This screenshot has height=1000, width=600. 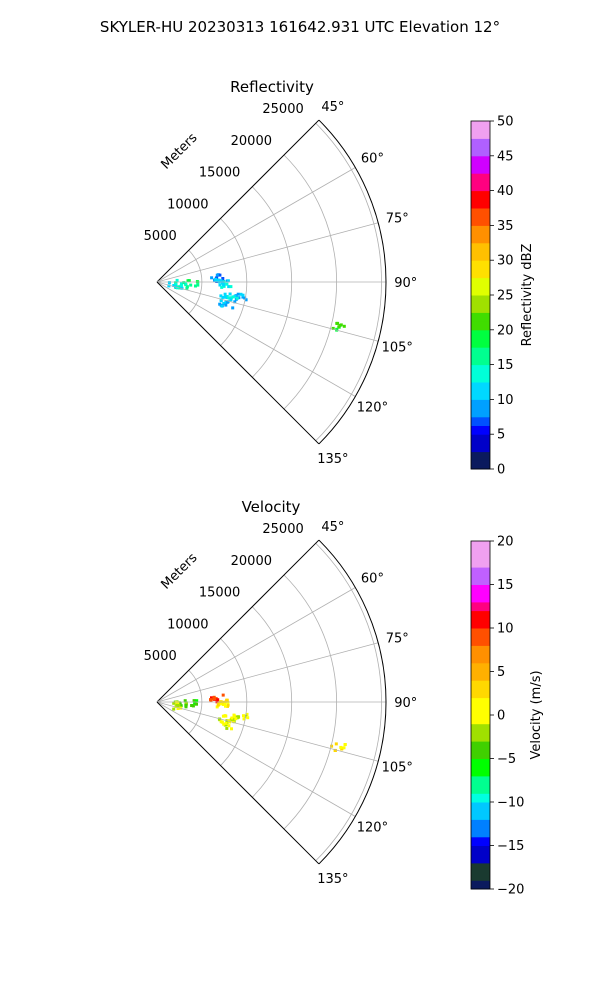 What do you see at coordinates (405, 703) in the screenshot?
I see `velocity-azimuth-tick-label: 90°` at bounding box center [405, 703].